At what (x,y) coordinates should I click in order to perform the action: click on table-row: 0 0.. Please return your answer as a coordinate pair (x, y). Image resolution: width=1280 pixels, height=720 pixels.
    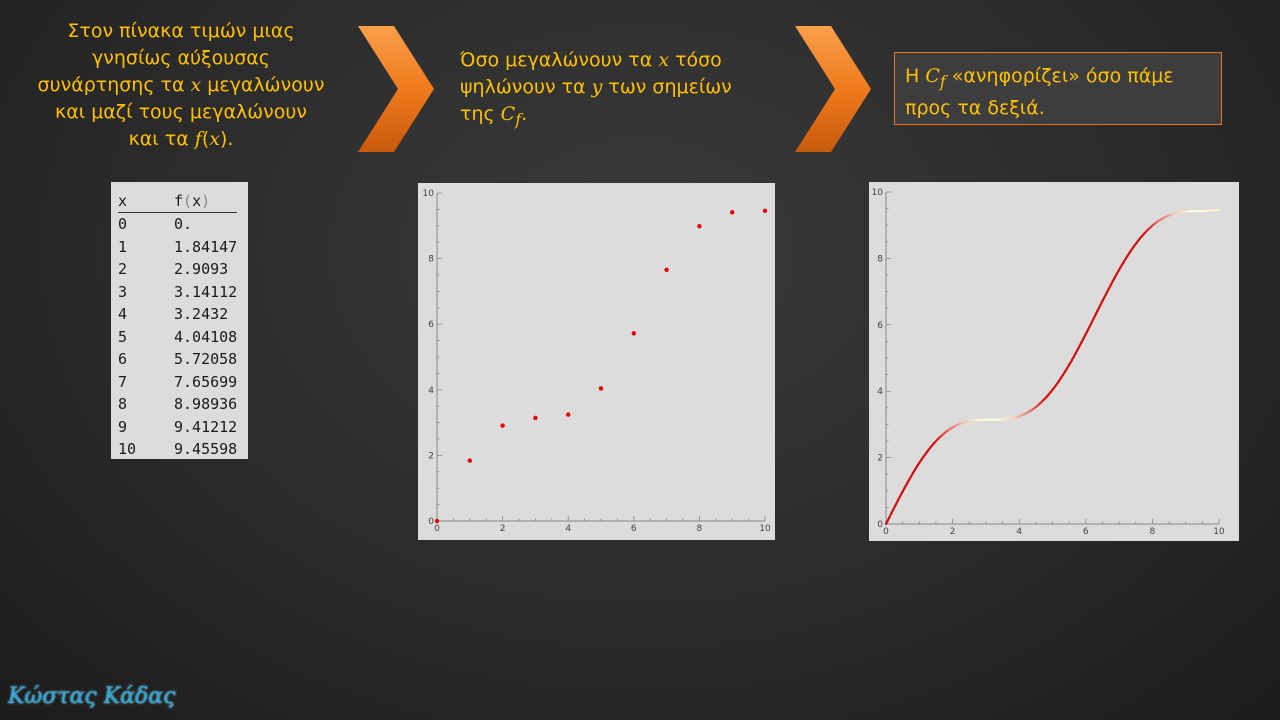
    Looking at the image, I should click on (177, 224).